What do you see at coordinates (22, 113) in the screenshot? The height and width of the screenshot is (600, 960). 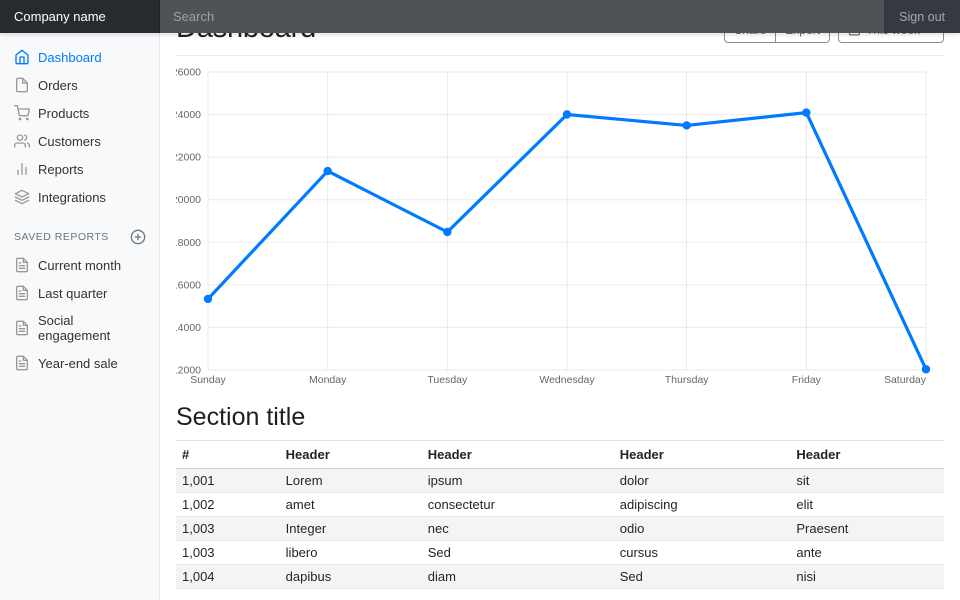 I see `shopping-cart-icon` at bounding box center [22, 113].